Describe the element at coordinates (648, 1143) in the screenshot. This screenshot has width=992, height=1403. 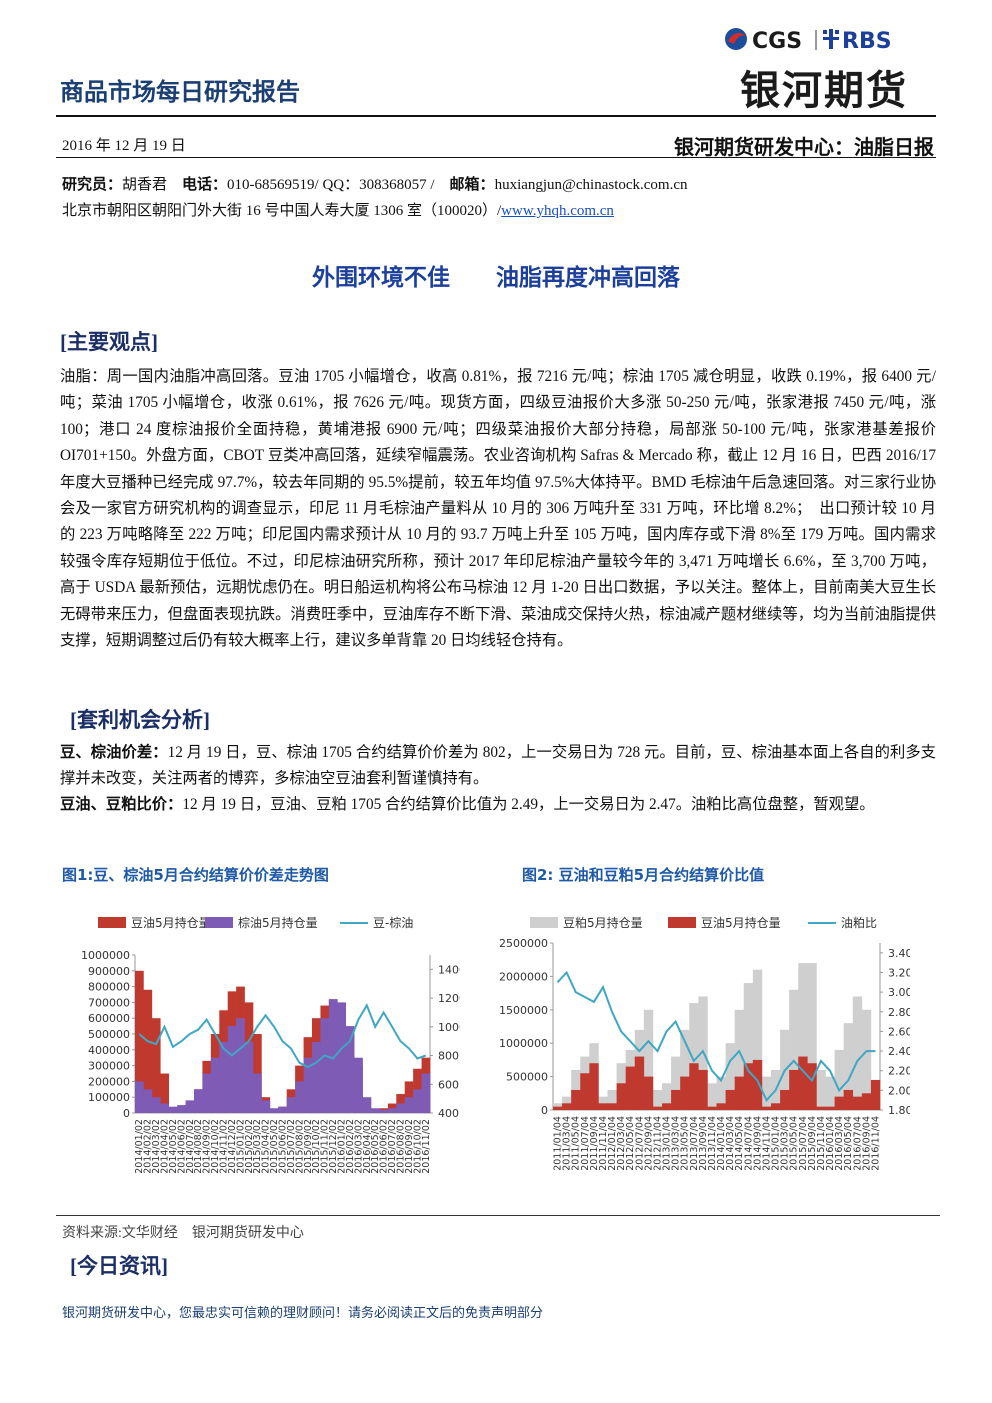
I see `x-tick-label: 2012/09/04` at that location.